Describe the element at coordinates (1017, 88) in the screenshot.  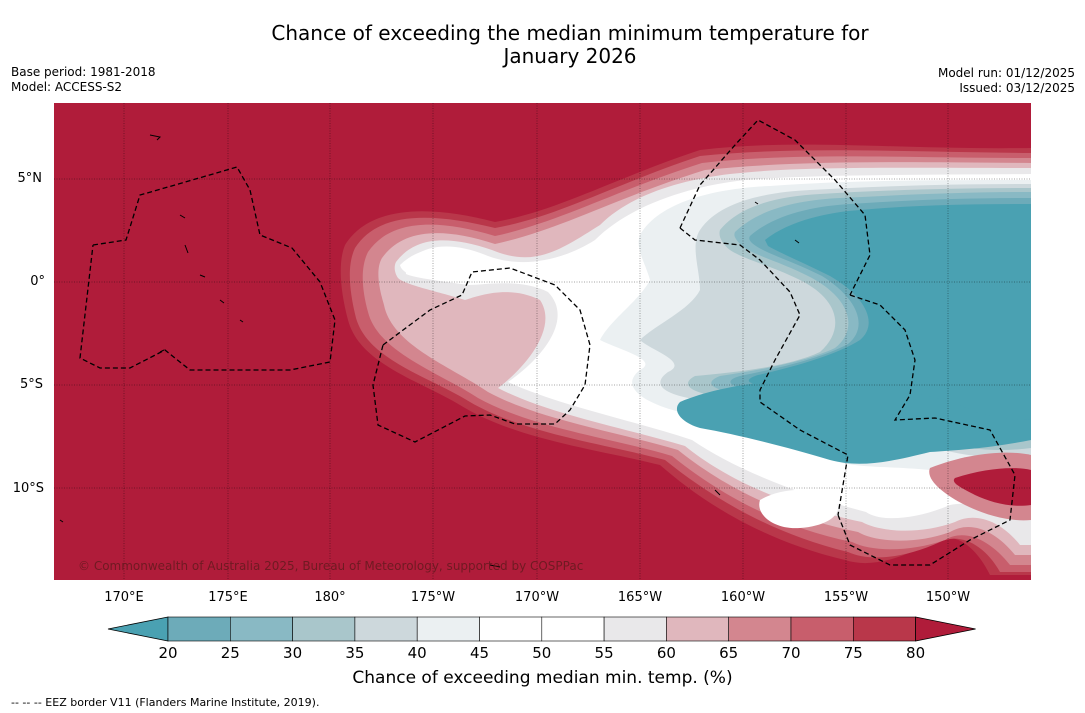
I see `issued-date: Issued: 03/12/2025` at that location.